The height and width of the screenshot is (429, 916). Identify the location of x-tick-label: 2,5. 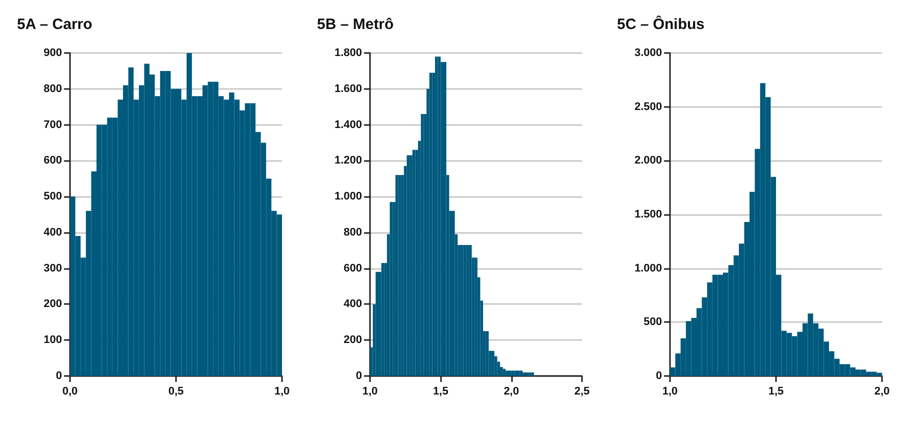
(582, 392).